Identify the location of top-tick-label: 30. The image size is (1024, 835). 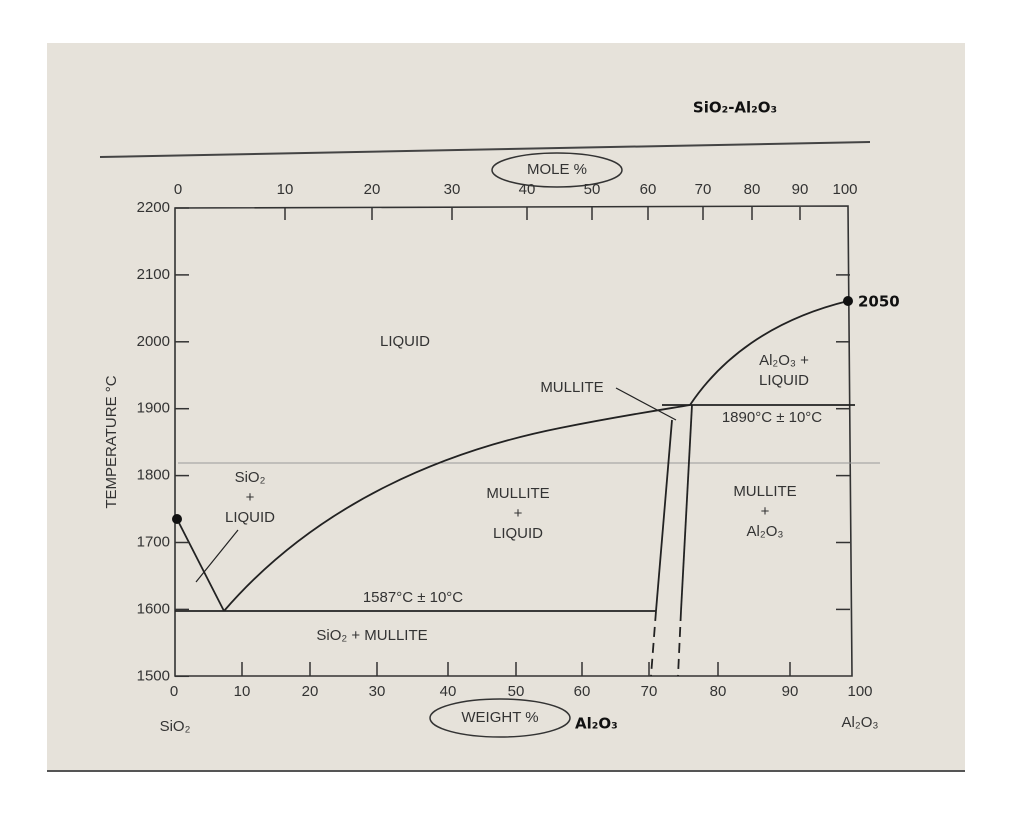
(452, 189).